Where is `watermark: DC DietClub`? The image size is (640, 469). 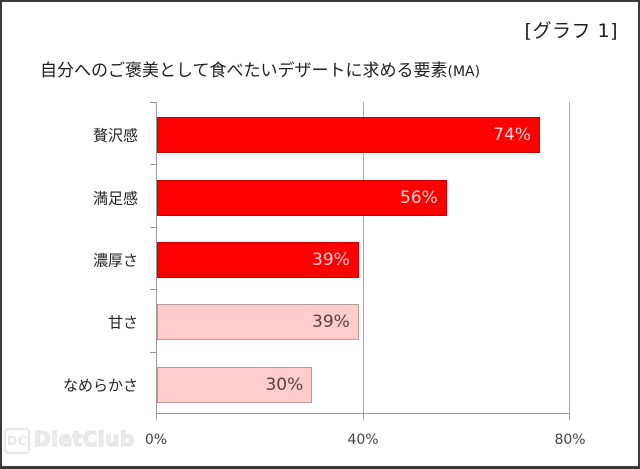 watermark: DC DietClub is located at coordinates (69, 440).